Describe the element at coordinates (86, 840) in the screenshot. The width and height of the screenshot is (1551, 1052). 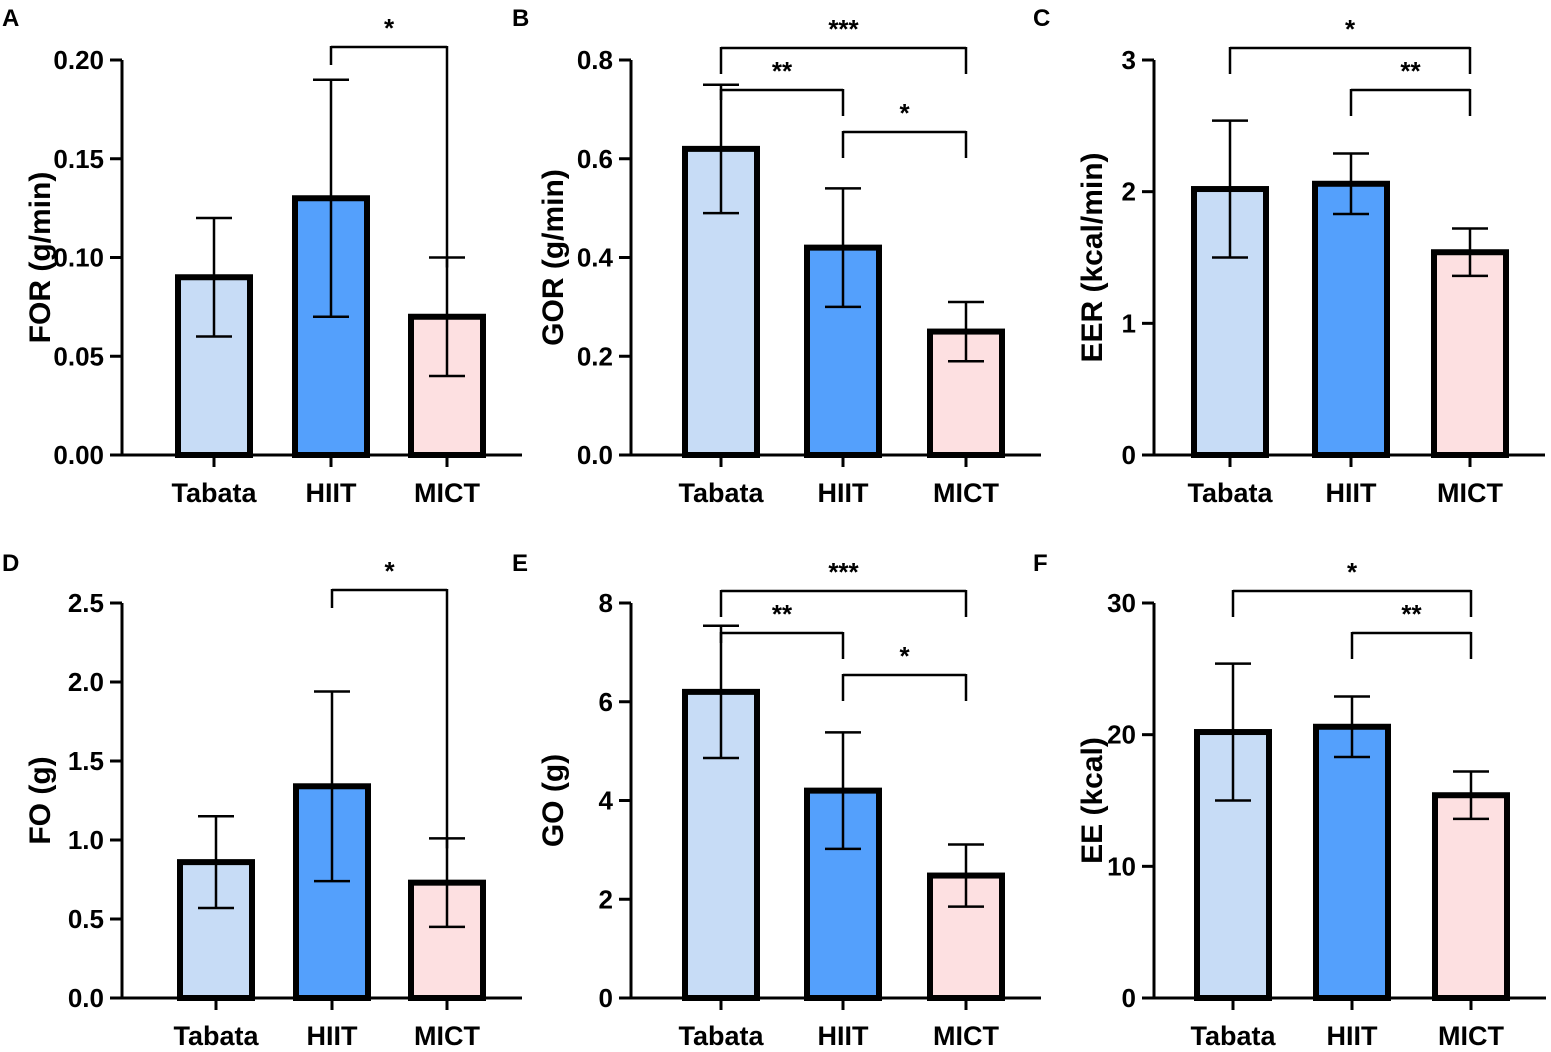
I see `y-tick-label: 1.0` at that location.